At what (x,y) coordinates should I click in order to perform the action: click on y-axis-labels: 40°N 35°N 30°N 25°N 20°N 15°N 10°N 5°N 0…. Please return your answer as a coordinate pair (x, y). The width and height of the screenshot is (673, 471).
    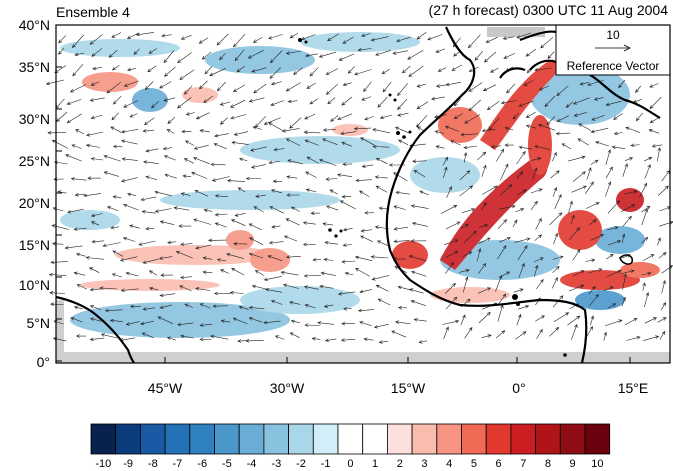
    Looking at the image, I should click on (34, 193).